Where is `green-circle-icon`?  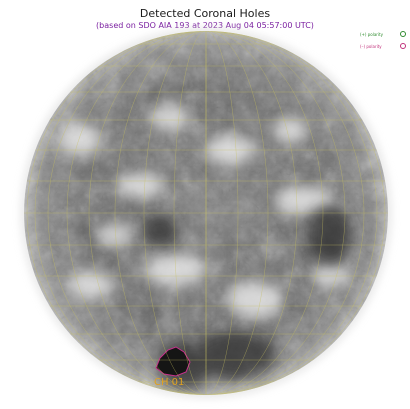 green-circle-icon is located at coordinates (403, 34).